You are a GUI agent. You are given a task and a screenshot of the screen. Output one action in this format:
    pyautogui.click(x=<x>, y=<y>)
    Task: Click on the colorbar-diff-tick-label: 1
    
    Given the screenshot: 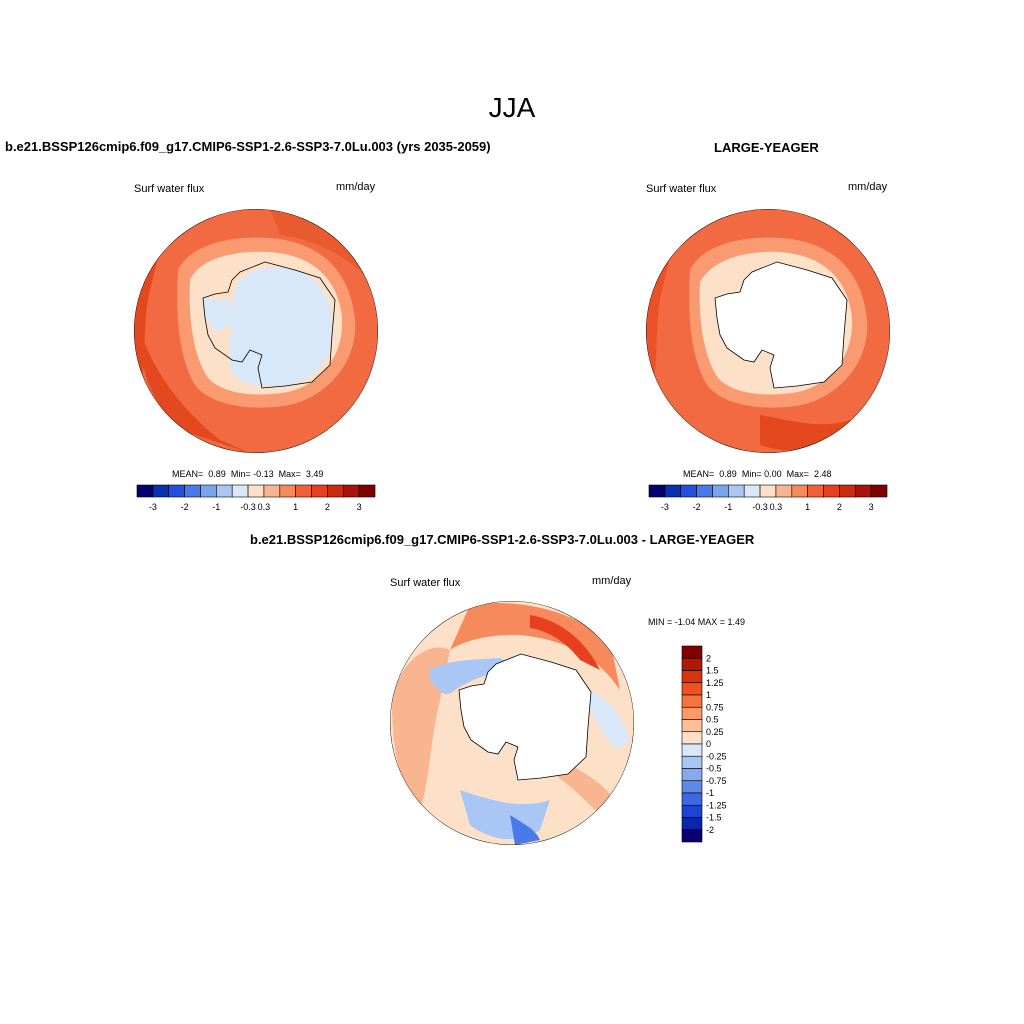 What is the action you would take?
    pyautogui.click(x=708, y=695)
    